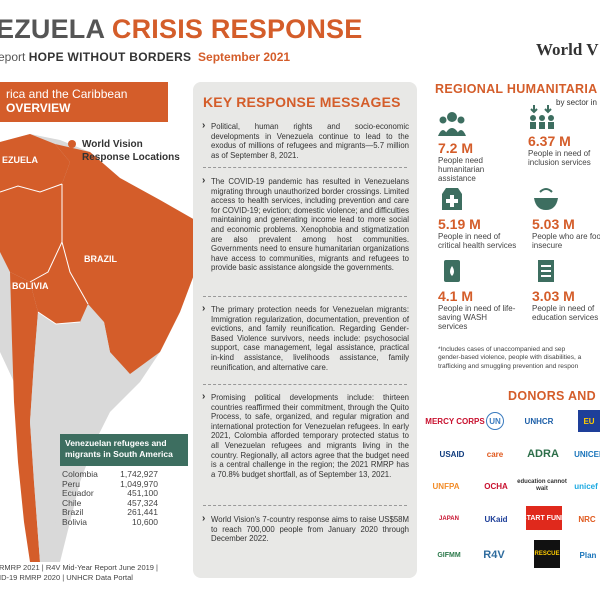 The image size is (600, 600). I want to click on donor-logo-r4v: R4V, so click(494, 555).